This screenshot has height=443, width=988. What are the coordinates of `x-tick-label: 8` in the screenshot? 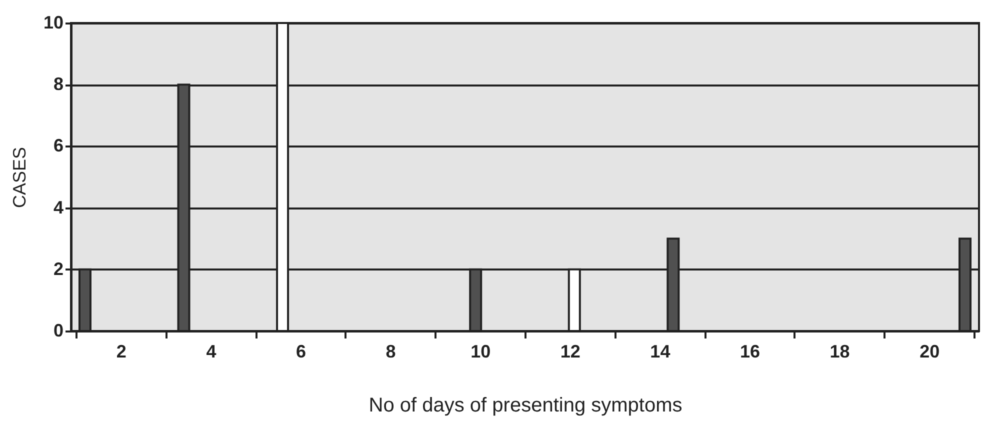 It's located at (391, 352).